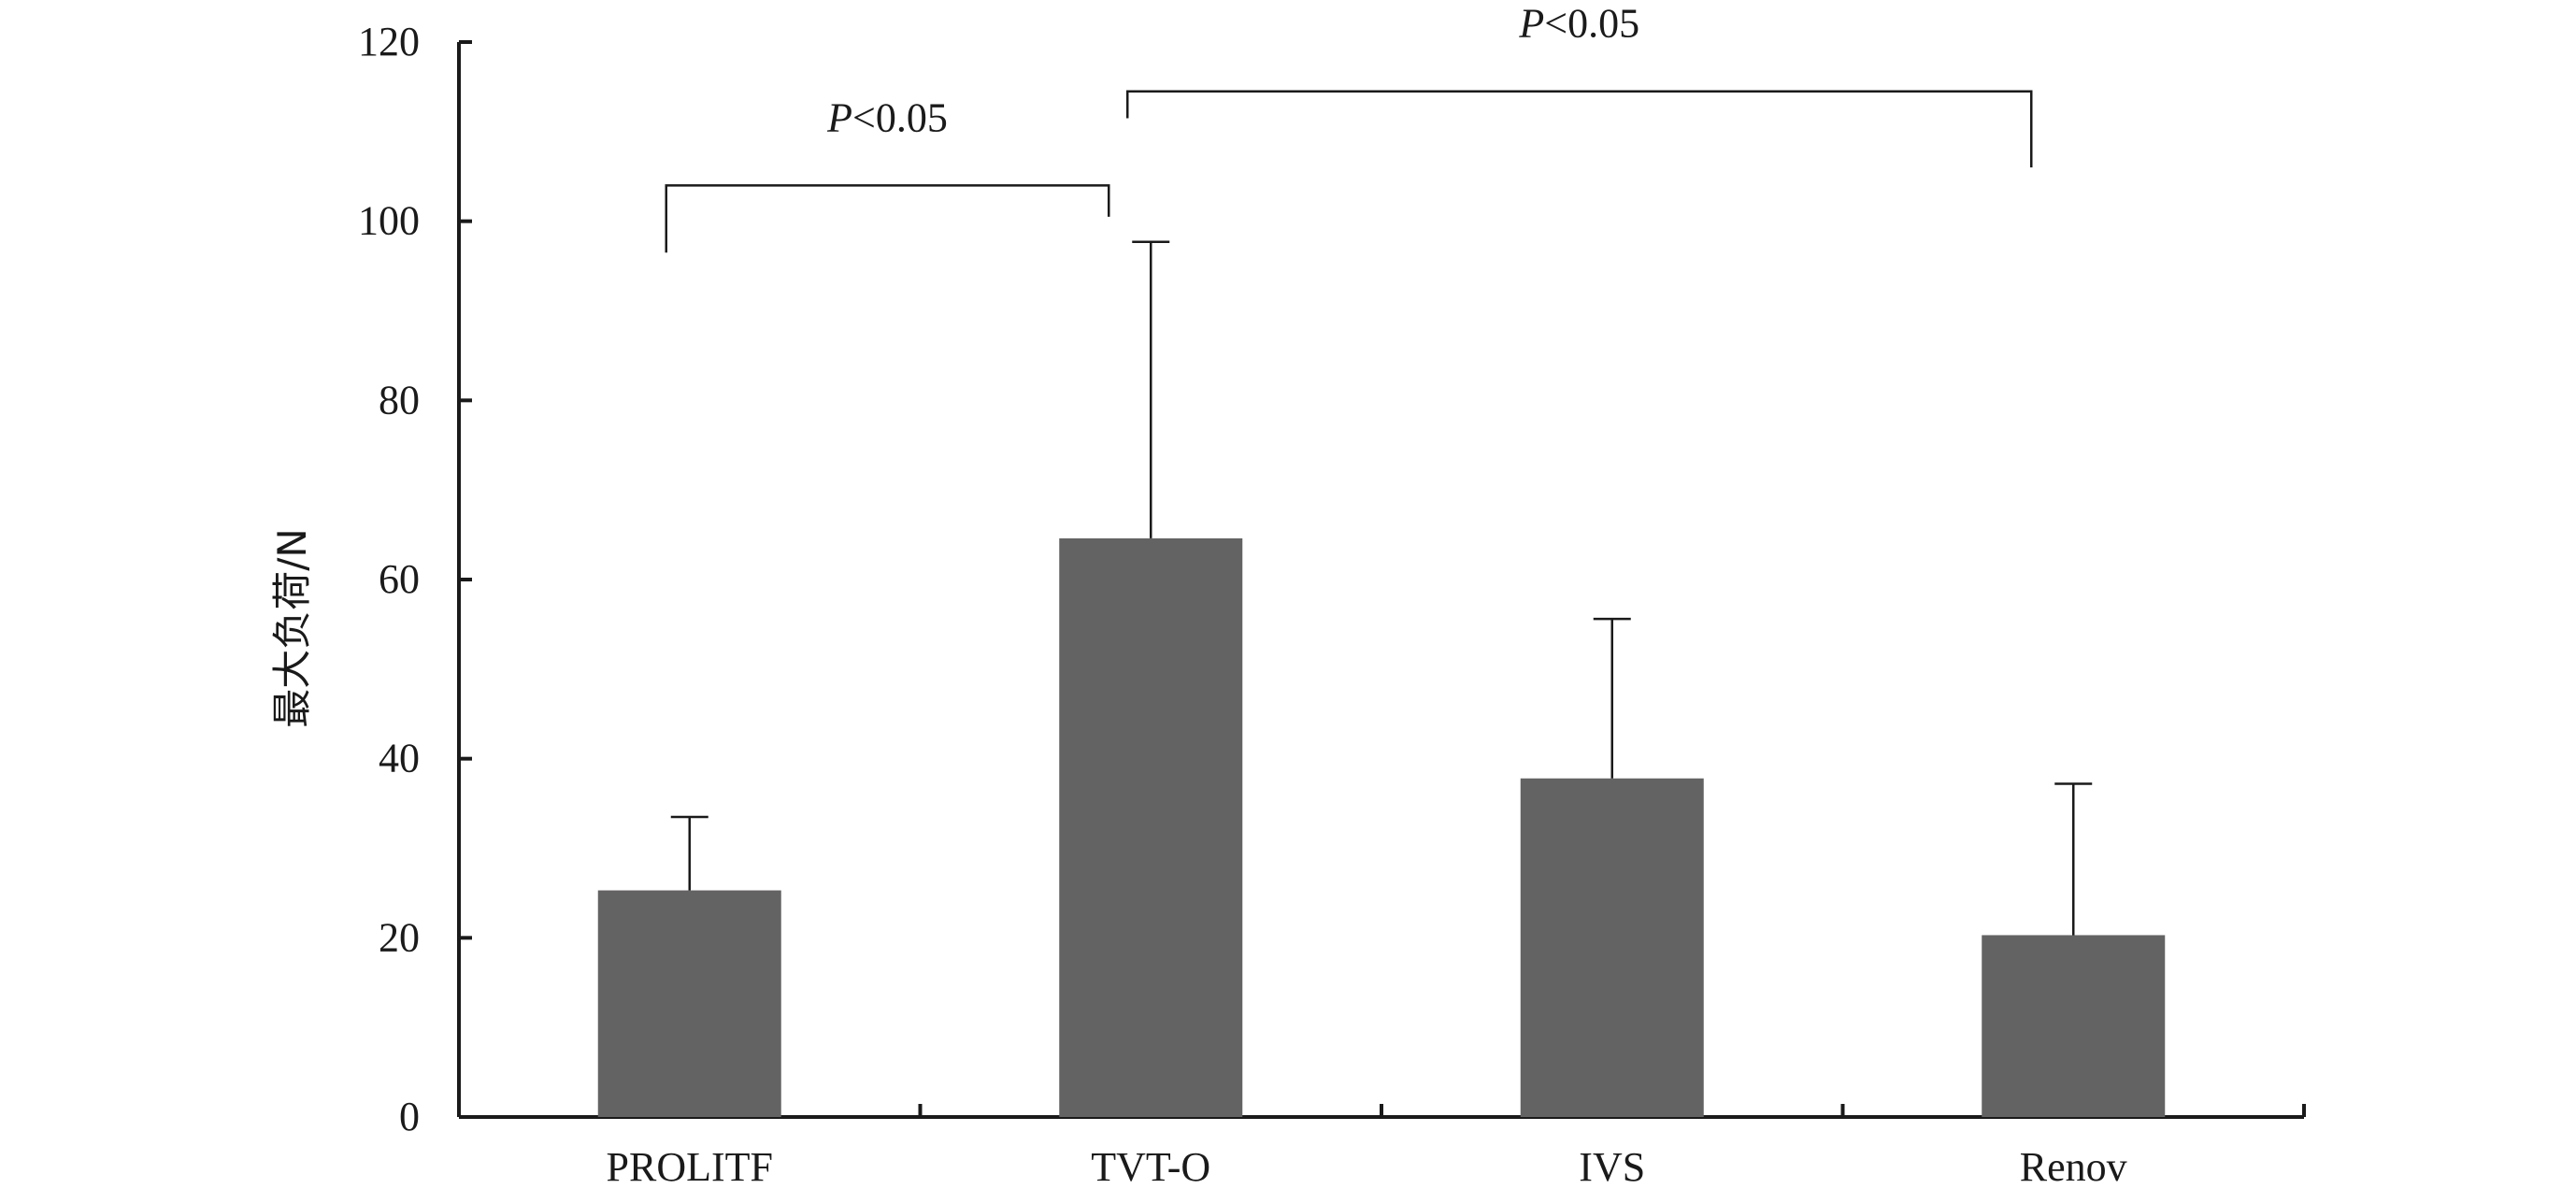 This screenshot has width=2576, height=1203. What do you see at coordinates (389, 221) in the screenshot?
I see `y-tick-label: 100` at bounding box center [389, 221].